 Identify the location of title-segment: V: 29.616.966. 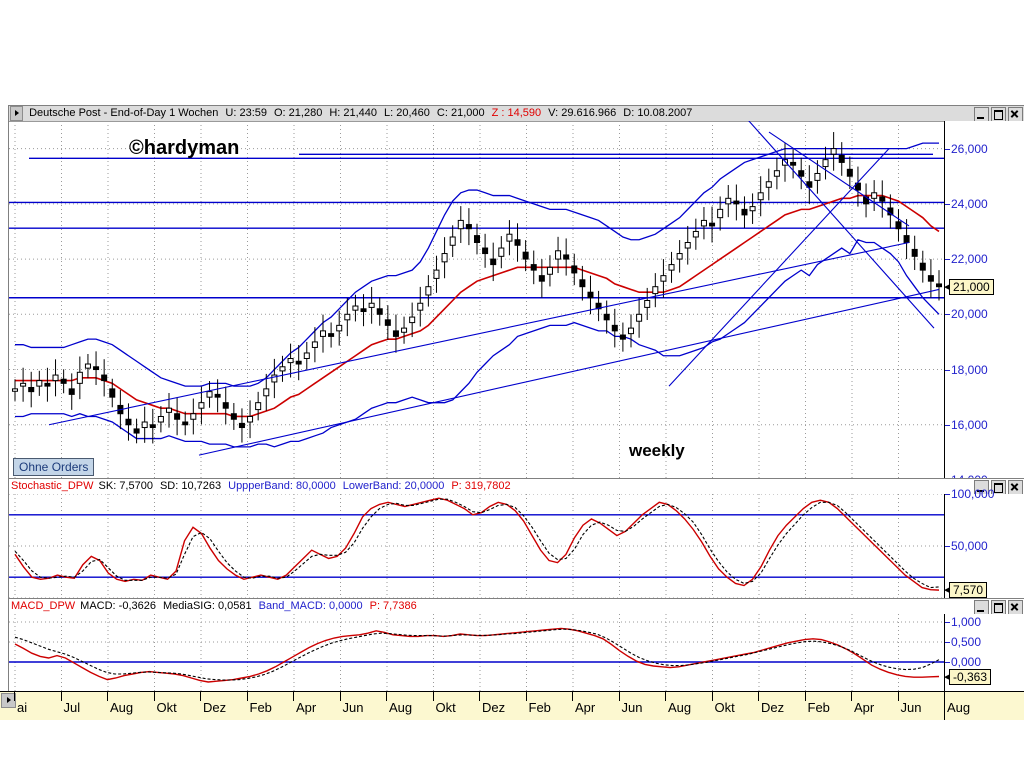
(582, 113).